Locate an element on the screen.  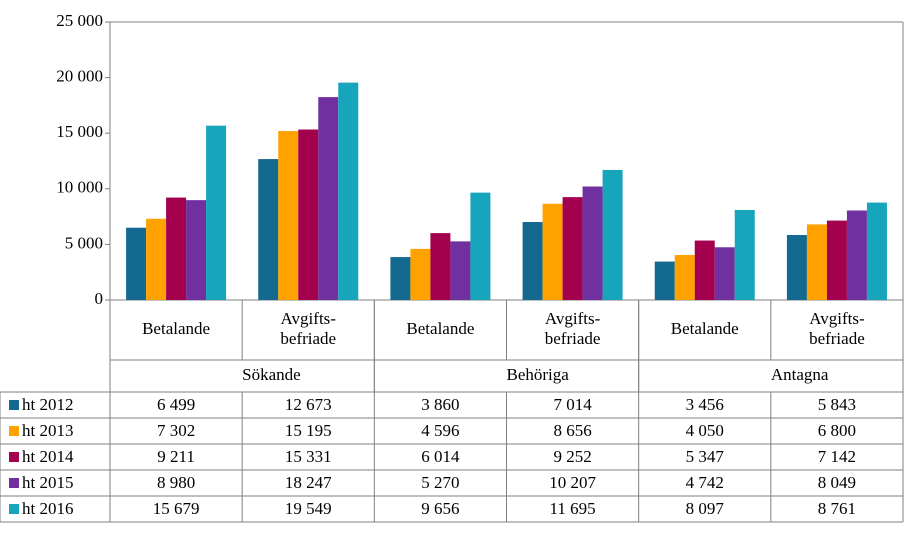
table-value: 15 331 is located at coordinates (308, 456).